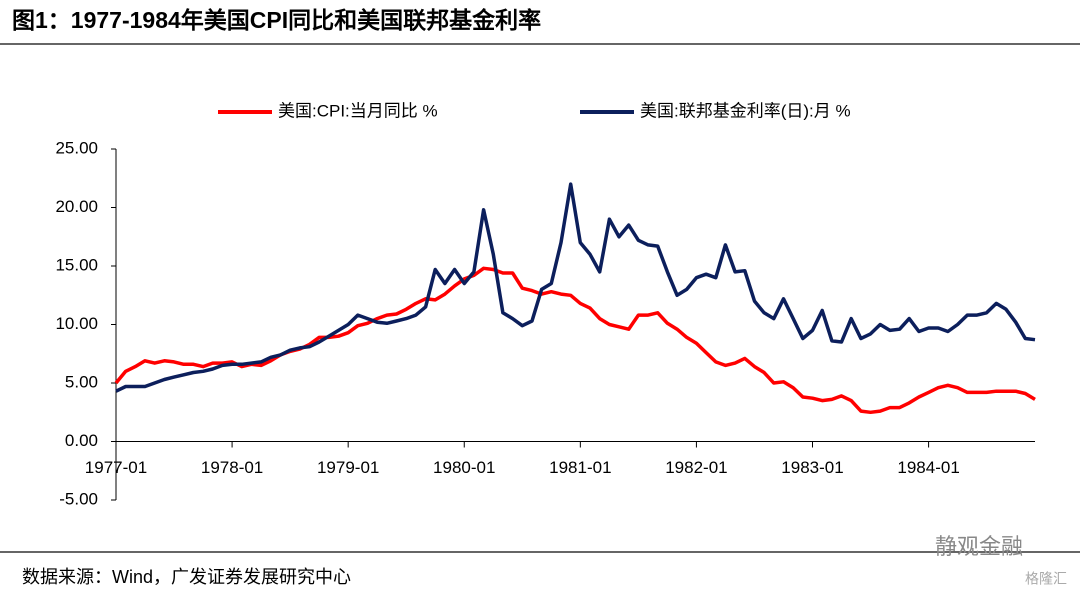 The width and height of the screenshot is (1080, 602). What do you see at coordinates (76, 264) in the screenshot?
I see `y-tick-label: 15.00` at bounding box center [76, 264].